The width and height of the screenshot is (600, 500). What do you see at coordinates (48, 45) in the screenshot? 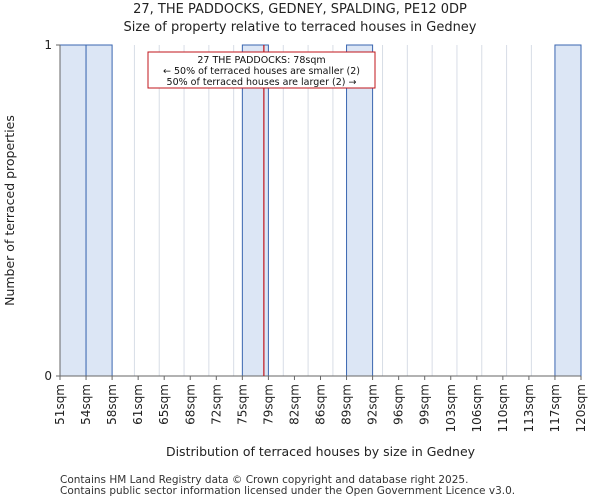
I see `y-tick-label: 1` at bounding box center [48, 45].